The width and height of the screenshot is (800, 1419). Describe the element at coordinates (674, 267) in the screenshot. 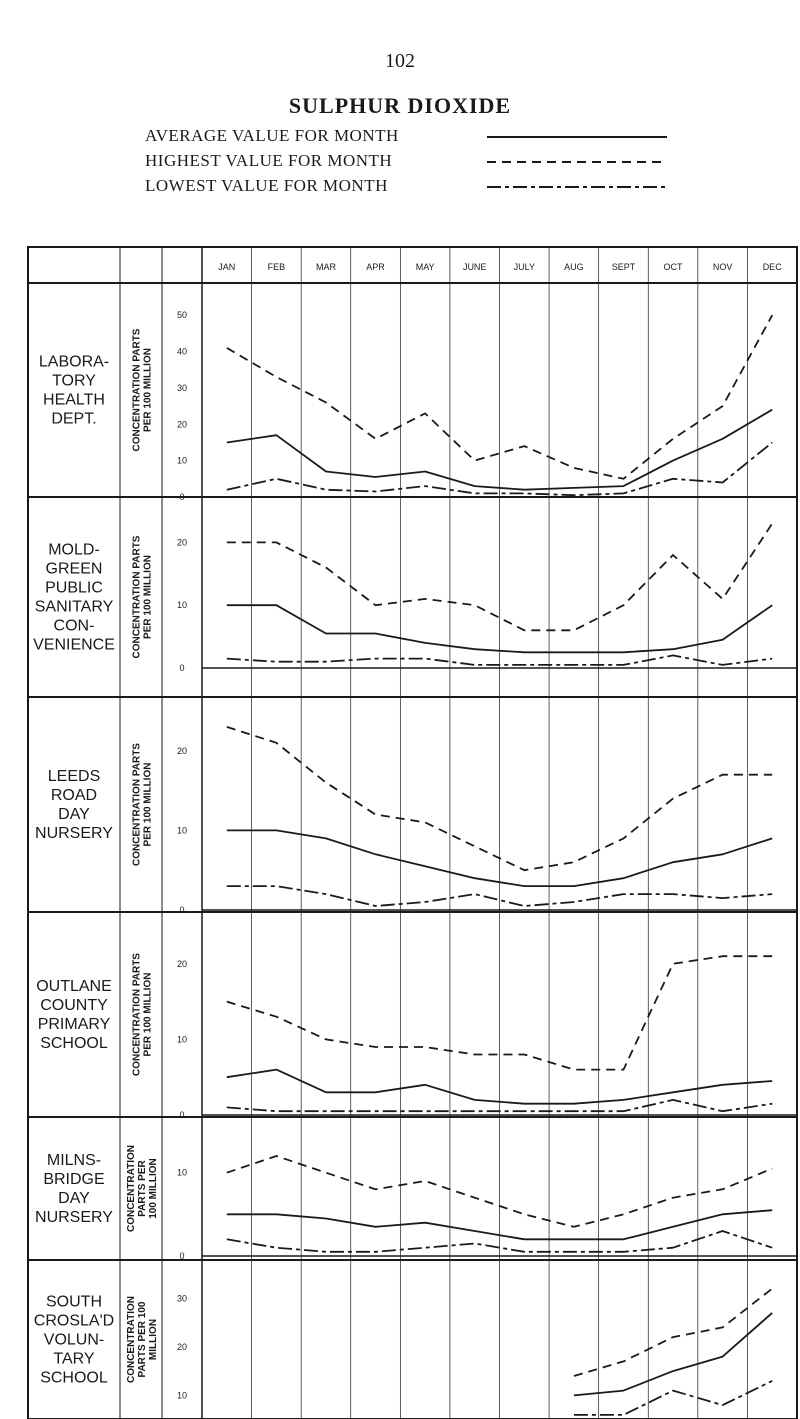

I see `month-label-oct: OCT` at that location.